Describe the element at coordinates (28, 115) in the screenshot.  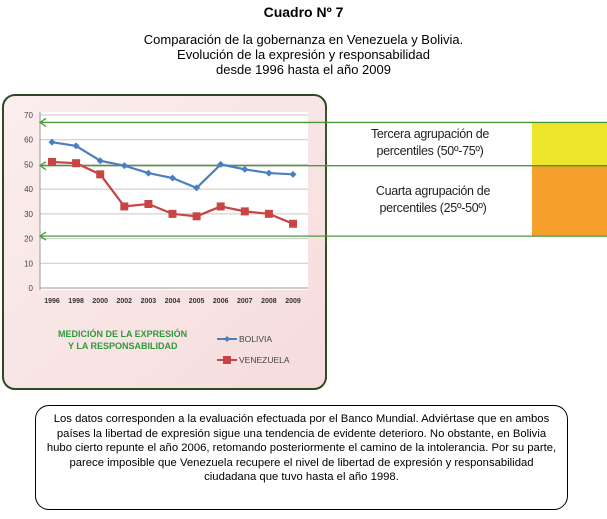
I see `y-tick-label: 70` at that location.